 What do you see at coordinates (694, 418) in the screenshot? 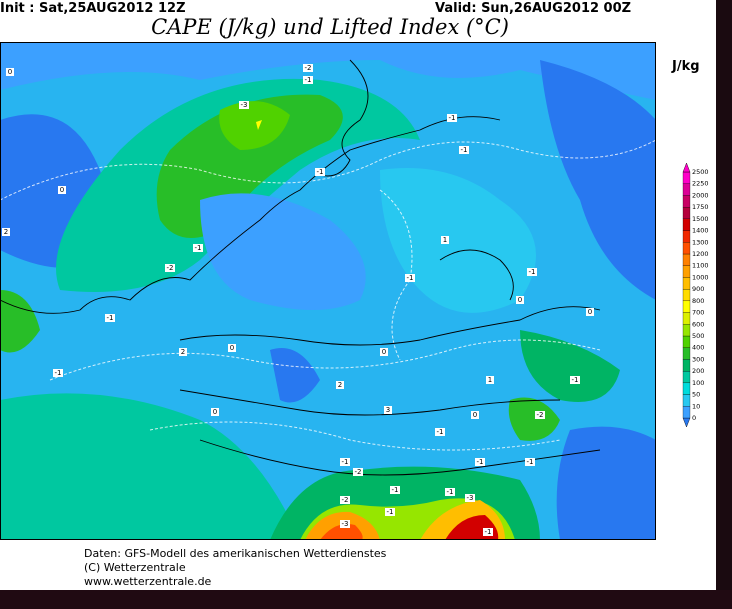
I see `legend-label: 0` at bounding box center [694, 418].